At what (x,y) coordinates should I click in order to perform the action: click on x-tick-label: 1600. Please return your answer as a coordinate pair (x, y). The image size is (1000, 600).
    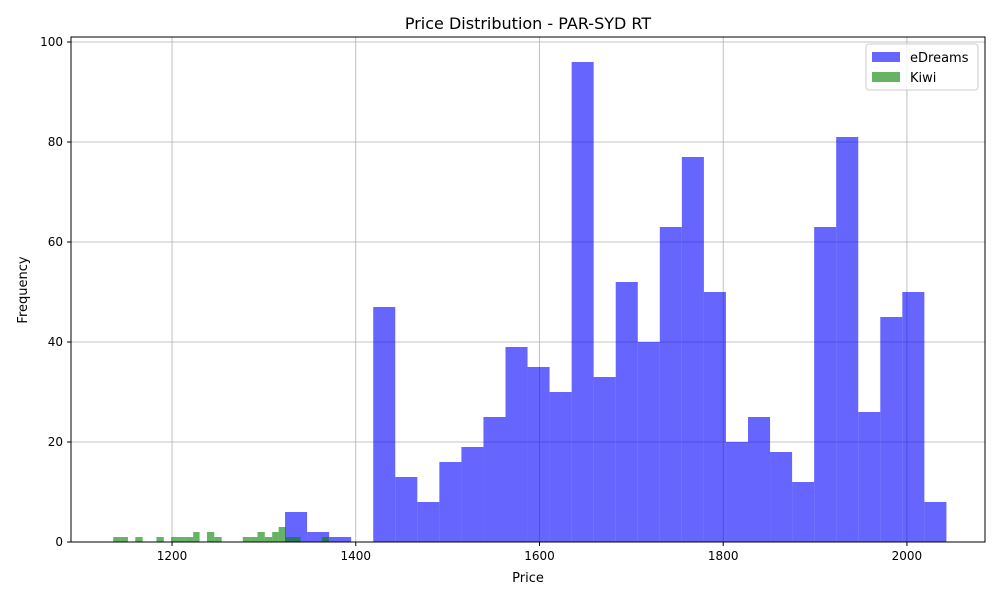
    Looking at the image, I should click on (539, 556).